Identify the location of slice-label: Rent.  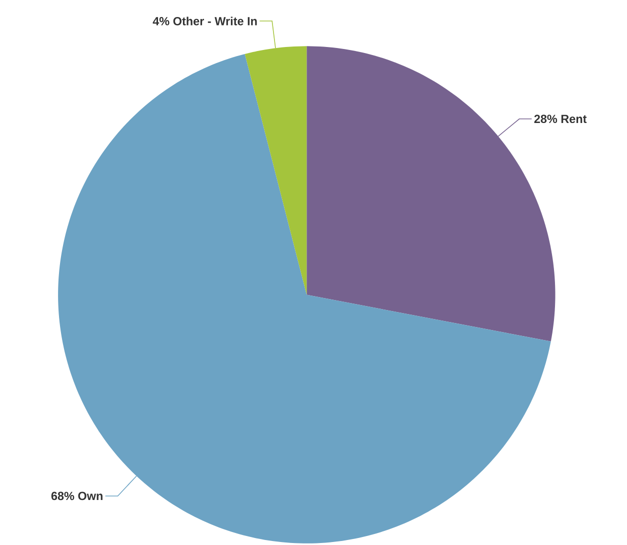
(574, 118).